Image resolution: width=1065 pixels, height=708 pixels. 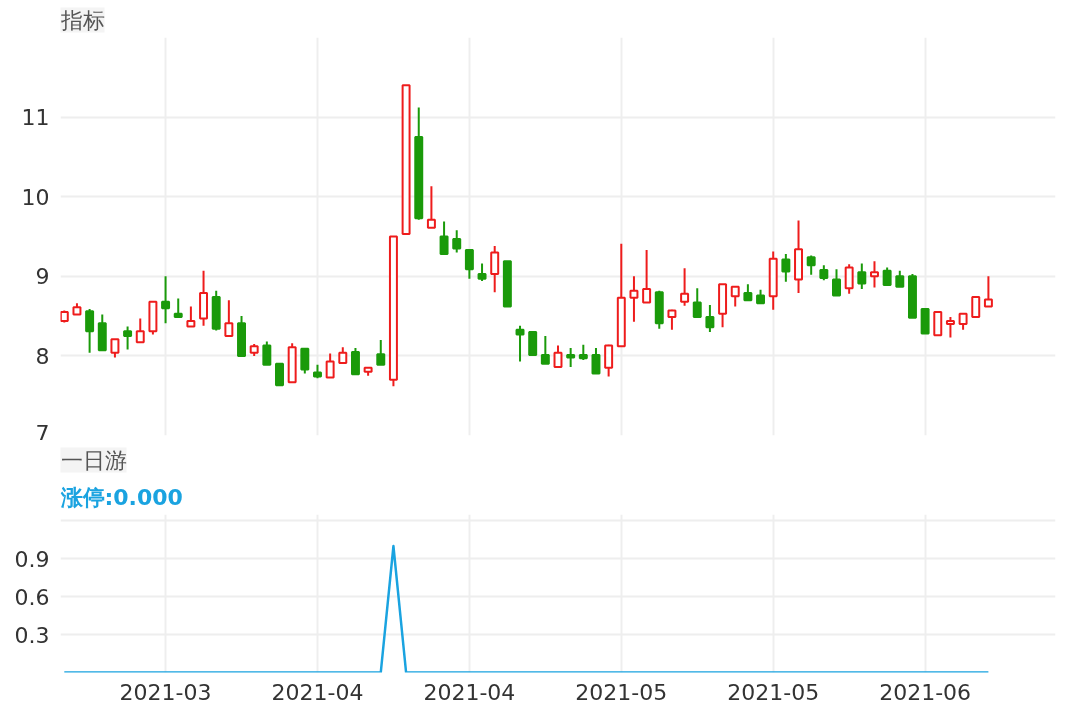 What do you see at coordinates (32, 597) in the screenshot?
I see `y-tick-label: 0.6` at bounding box center [32, 597].